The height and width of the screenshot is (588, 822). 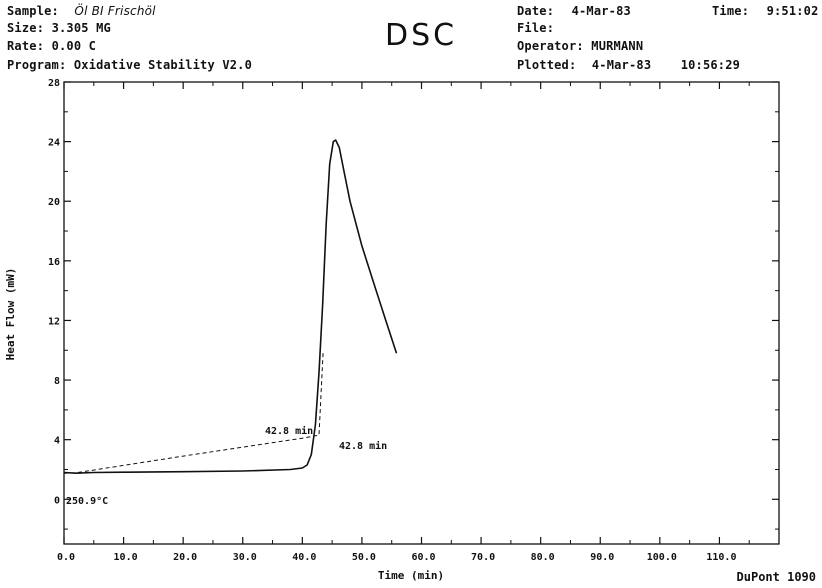 I want to click on operator-value: MURMANN, so click(x=617, y=46).